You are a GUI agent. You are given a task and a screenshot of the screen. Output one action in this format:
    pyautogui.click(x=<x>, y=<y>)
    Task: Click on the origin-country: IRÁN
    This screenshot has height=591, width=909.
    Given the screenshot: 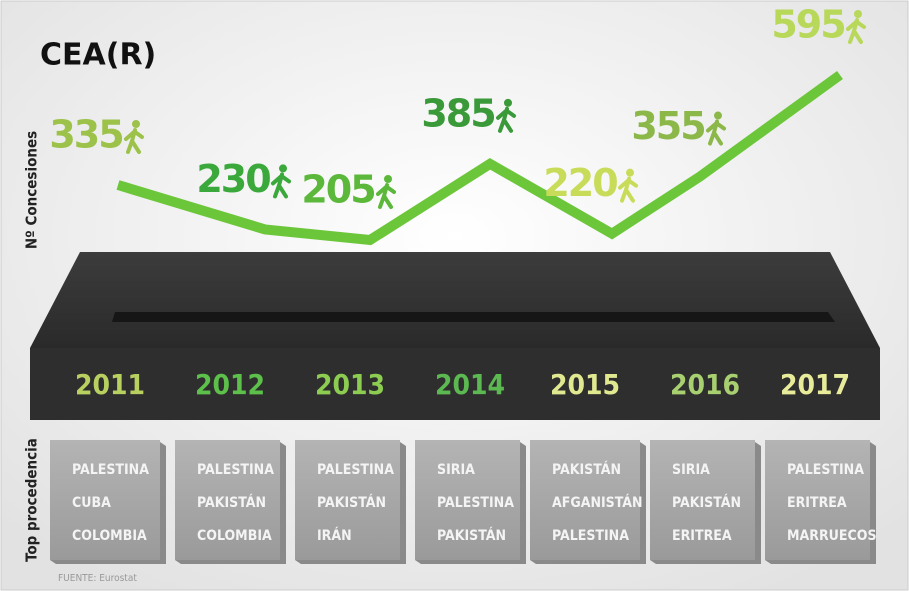 What is the action you would take?
    pyautogui.click(x=334, y=535)
    